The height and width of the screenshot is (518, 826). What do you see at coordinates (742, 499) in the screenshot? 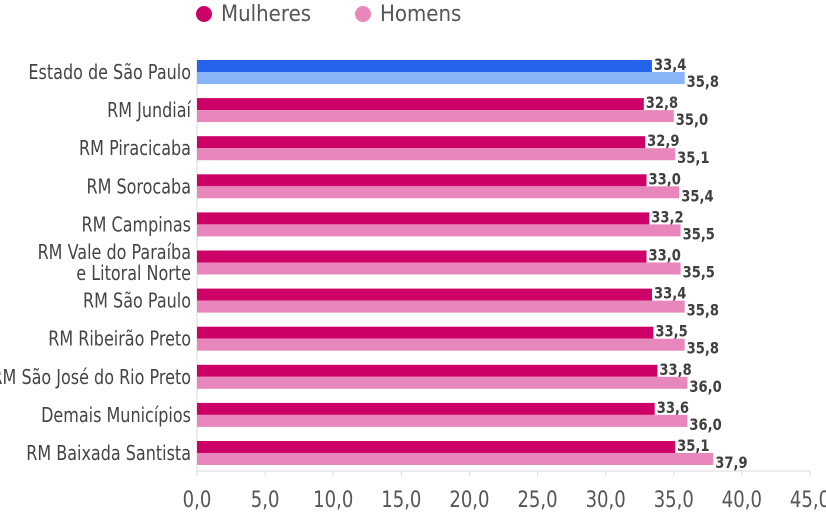
I see `x-tick-label: 40,0` at bounding box center [742, 499].